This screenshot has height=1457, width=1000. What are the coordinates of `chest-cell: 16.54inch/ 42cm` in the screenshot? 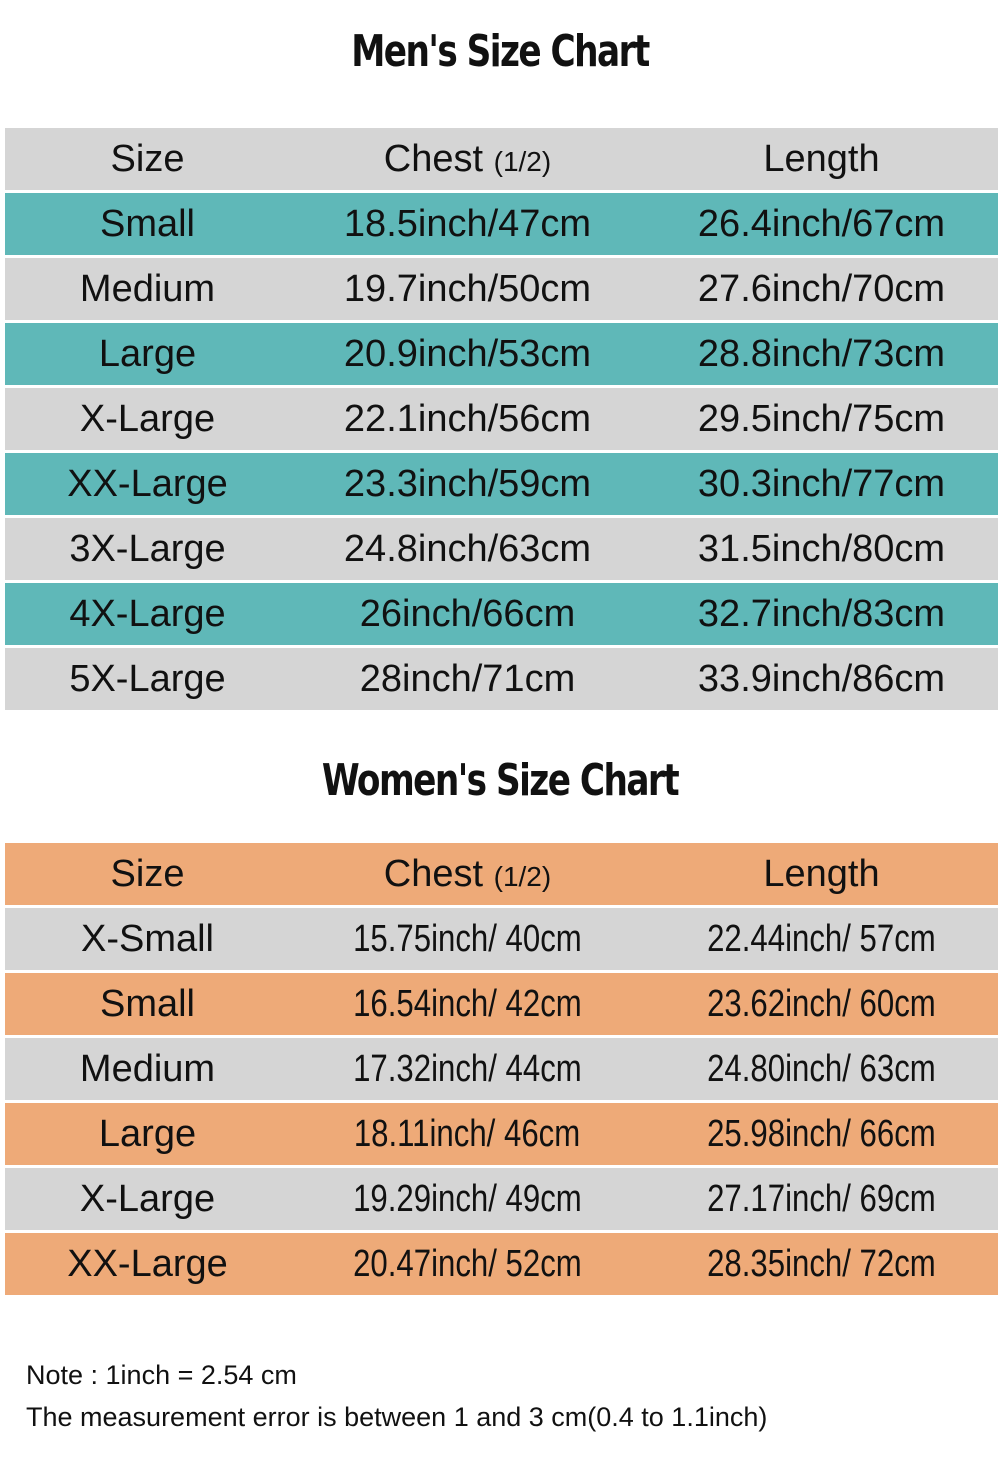 It's located at (467, 1004).